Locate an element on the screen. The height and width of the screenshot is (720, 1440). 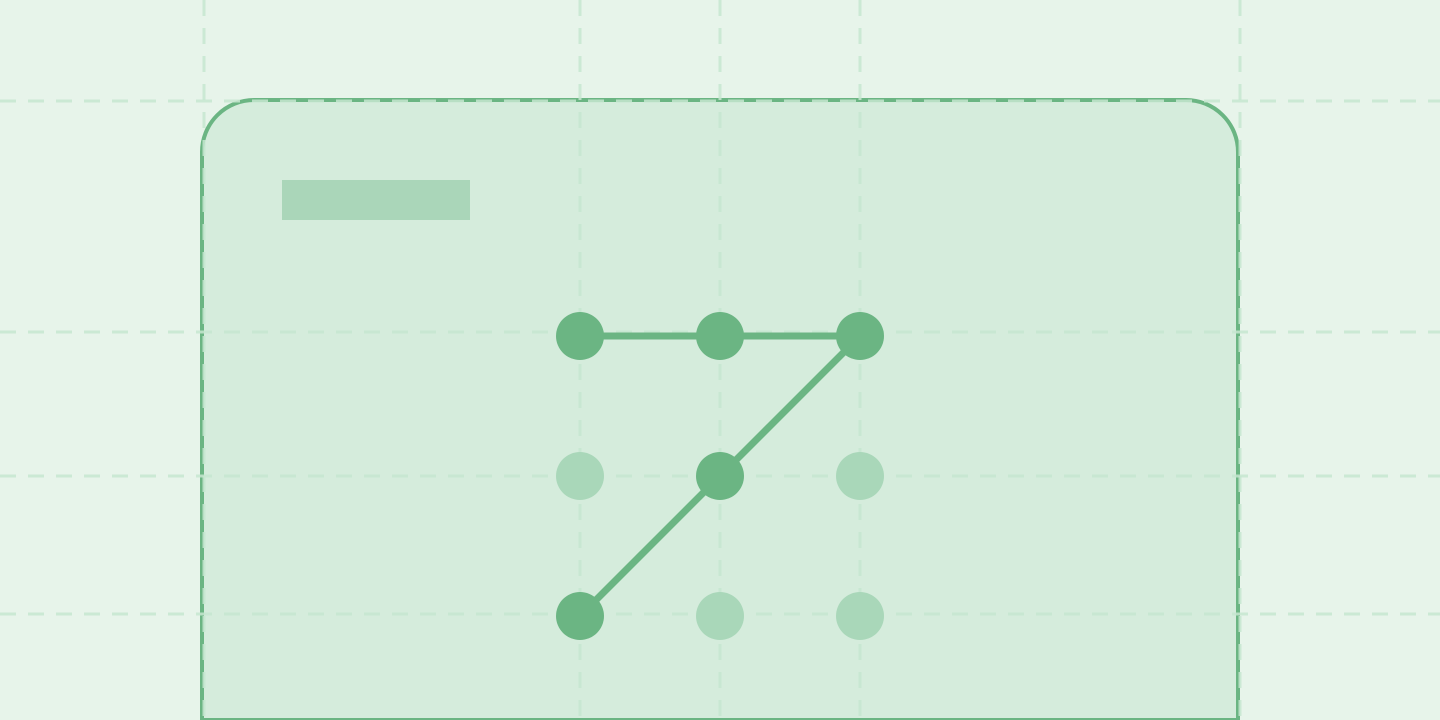
pattern-dot-grid is located at coordinates (720, 476).